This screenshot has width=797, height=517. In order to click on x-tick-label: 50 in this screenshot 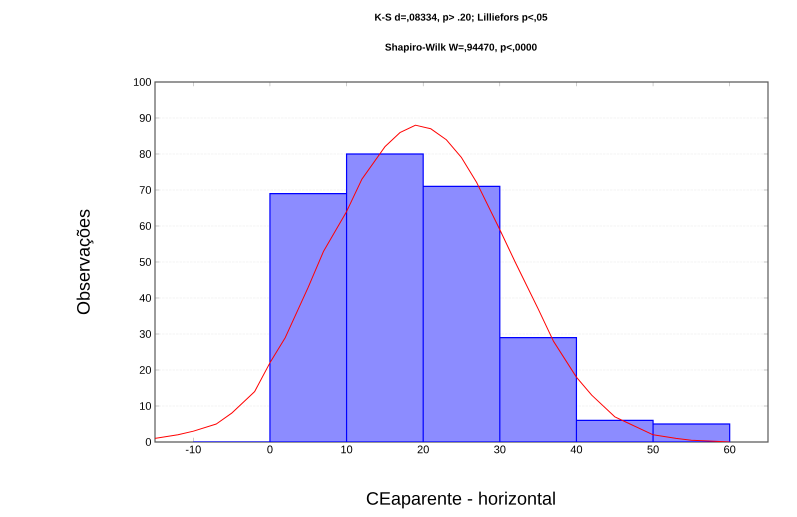, I will do `click(653, 450)`.